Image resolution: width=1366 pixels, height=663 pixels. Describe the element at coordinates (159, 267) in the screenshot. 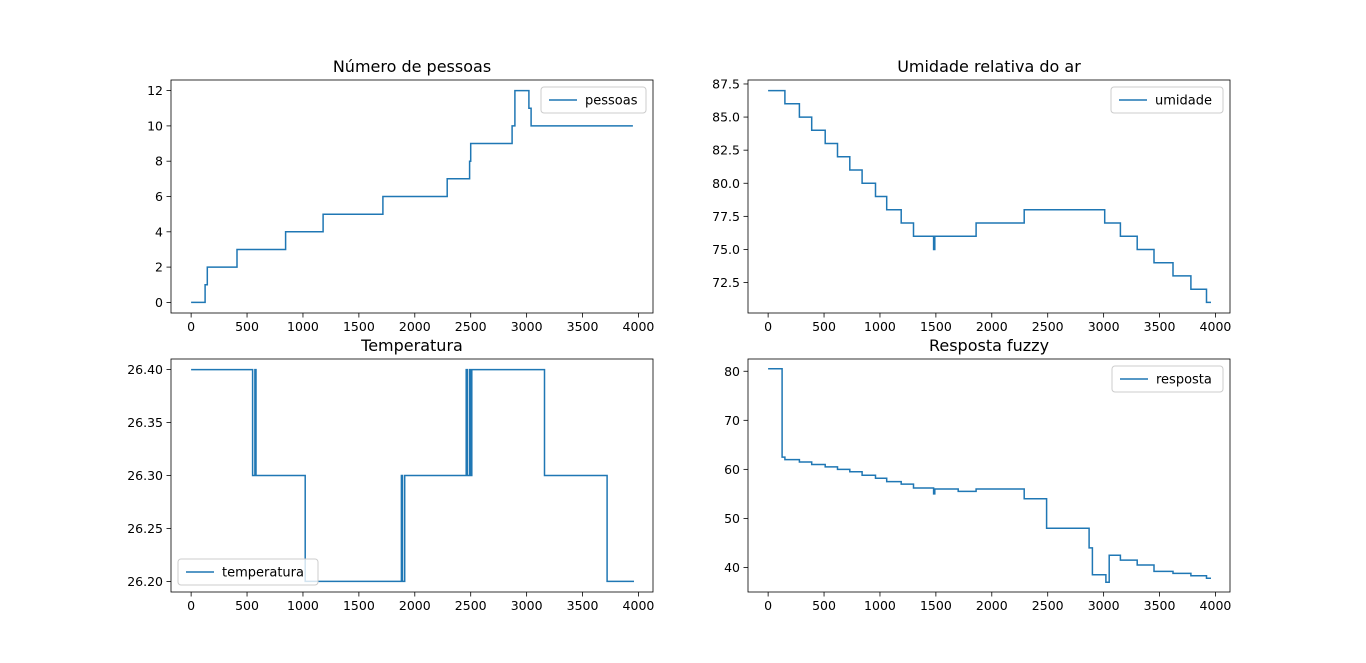

I see `y-tick-label: 2` at that location.